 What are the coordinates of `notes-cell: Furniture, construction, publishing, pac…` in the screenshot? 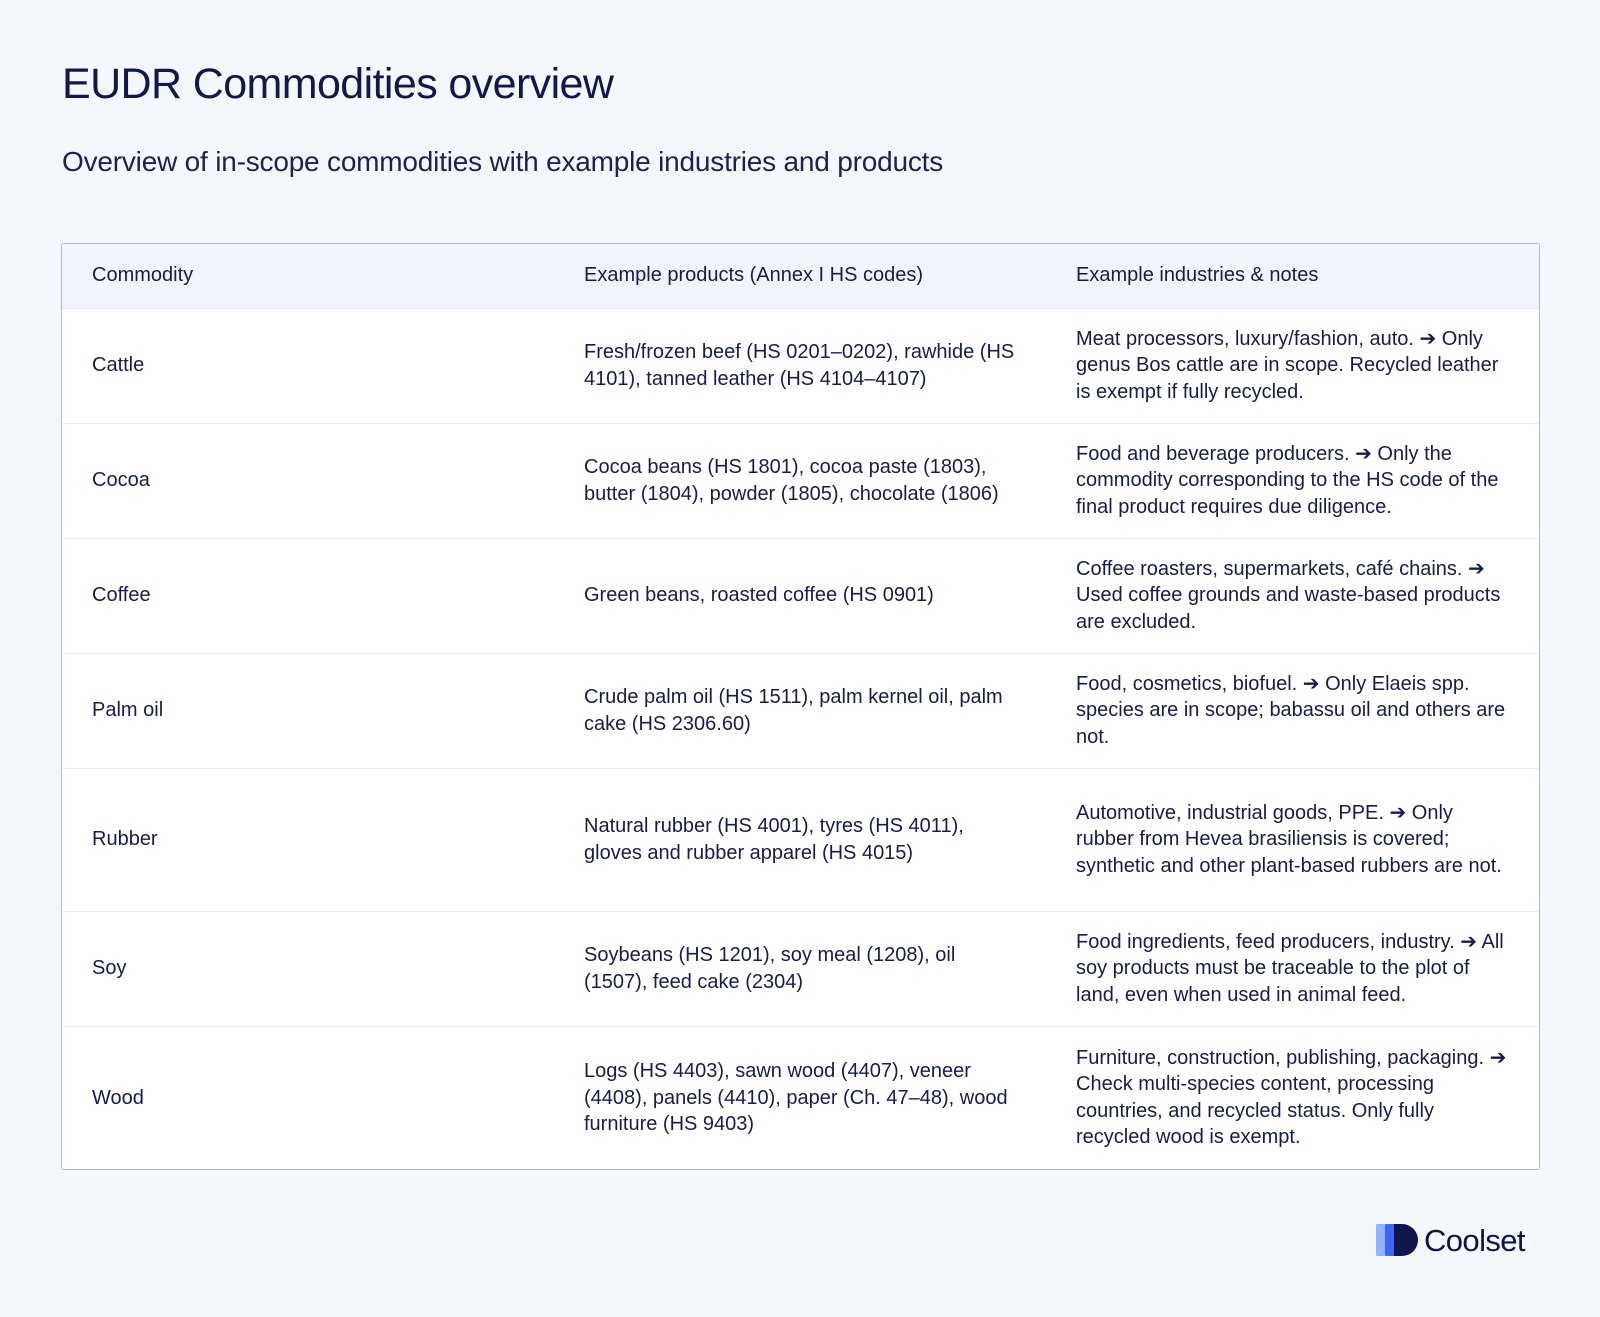 It's located at (1291, 1097).